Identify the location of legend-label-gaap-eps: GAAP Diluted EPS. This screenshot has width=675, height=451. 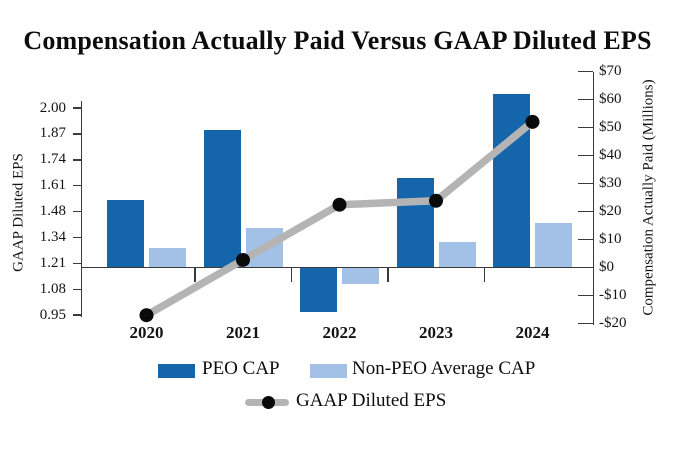
(371, 400).